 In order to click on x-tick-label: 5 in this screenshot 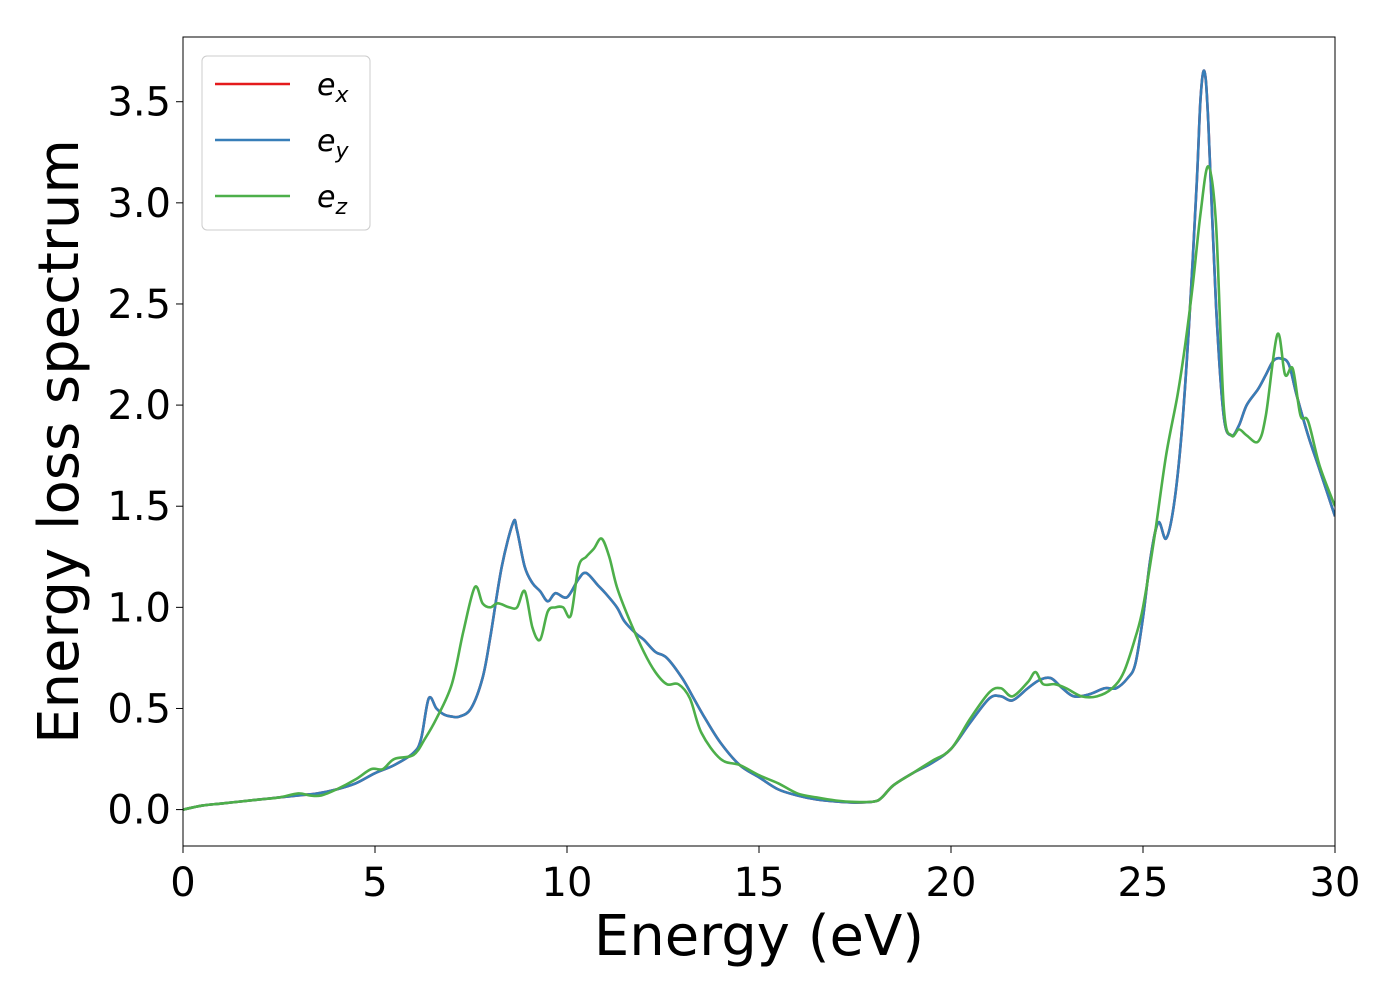, I will do `click(374, 883)`.